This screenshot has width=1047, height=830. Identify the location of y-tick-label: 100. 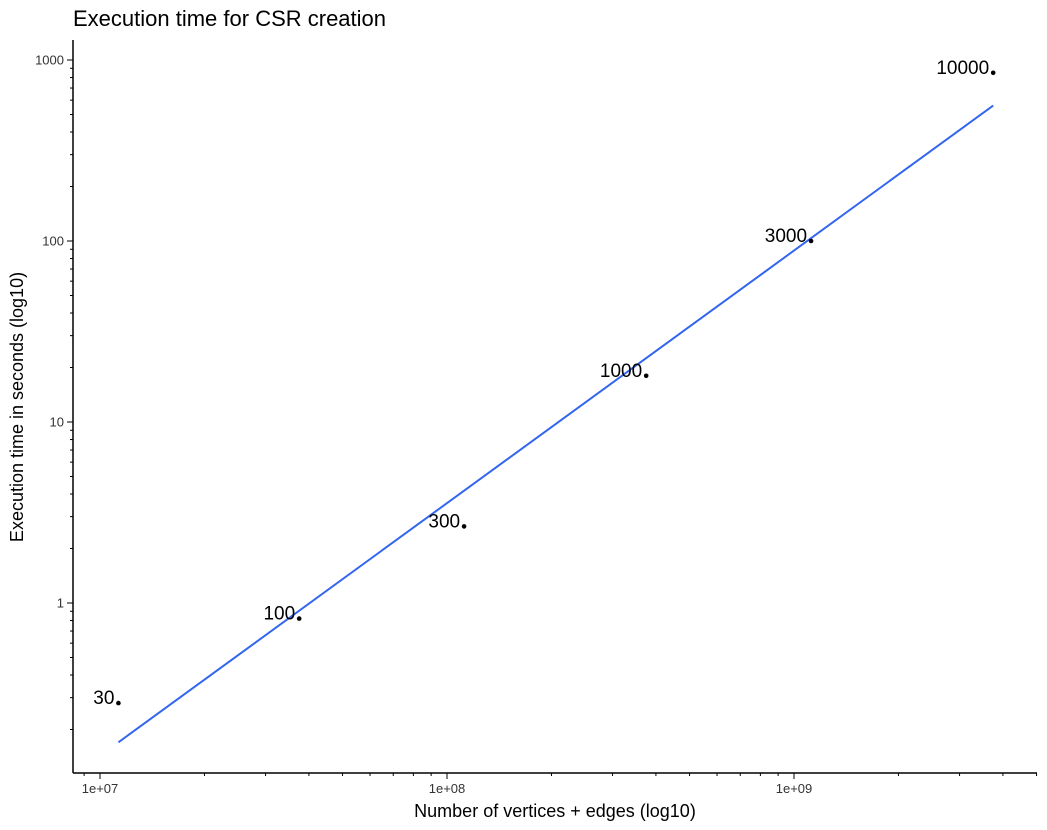
(53, 241).